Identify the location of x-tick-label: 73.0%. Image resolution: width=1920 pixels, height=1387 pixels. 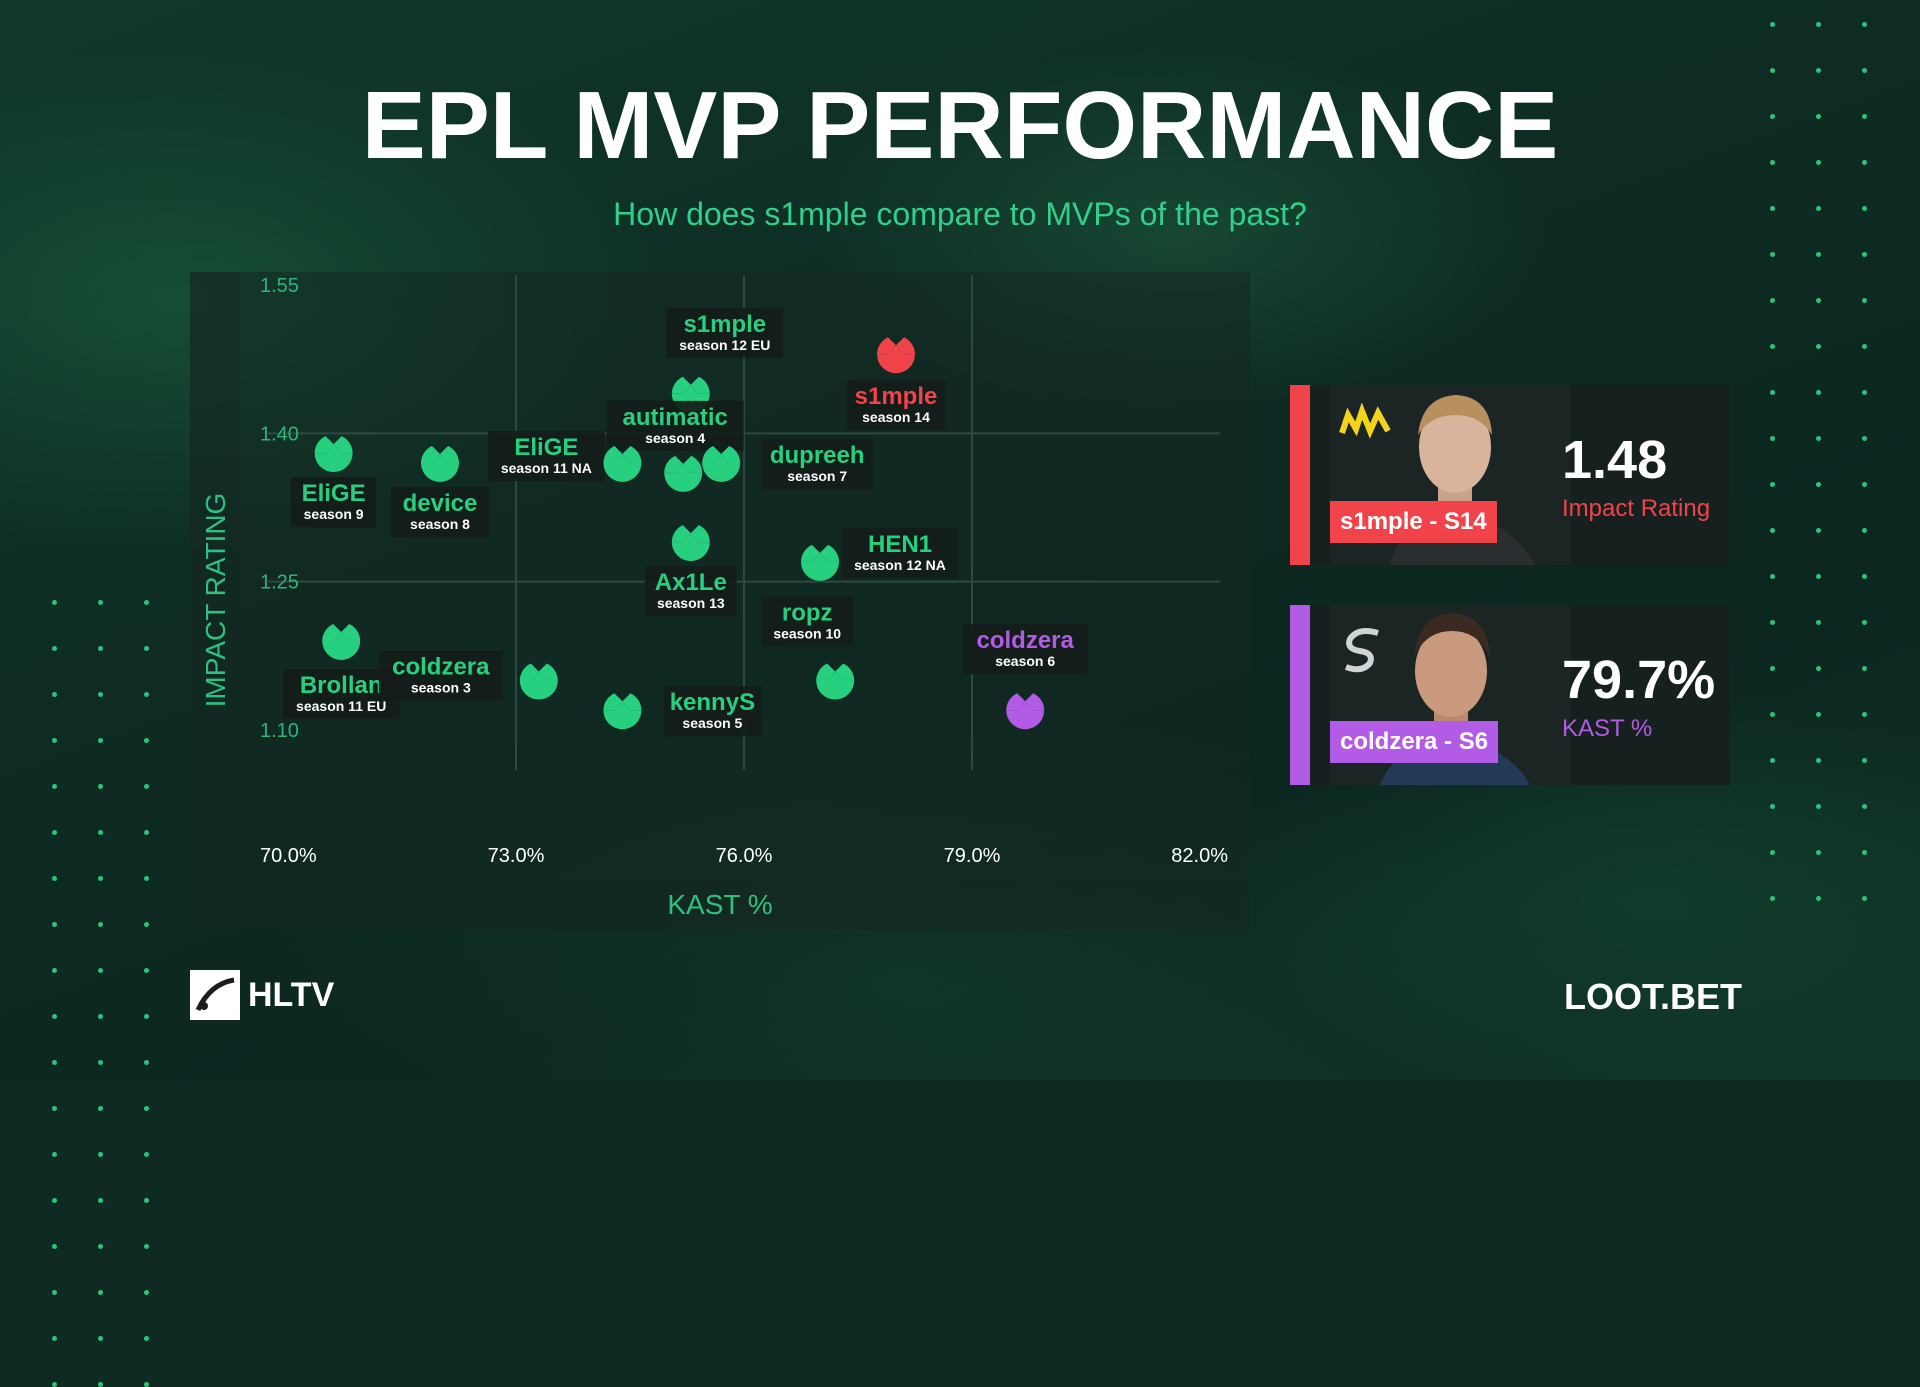
(516, 856).